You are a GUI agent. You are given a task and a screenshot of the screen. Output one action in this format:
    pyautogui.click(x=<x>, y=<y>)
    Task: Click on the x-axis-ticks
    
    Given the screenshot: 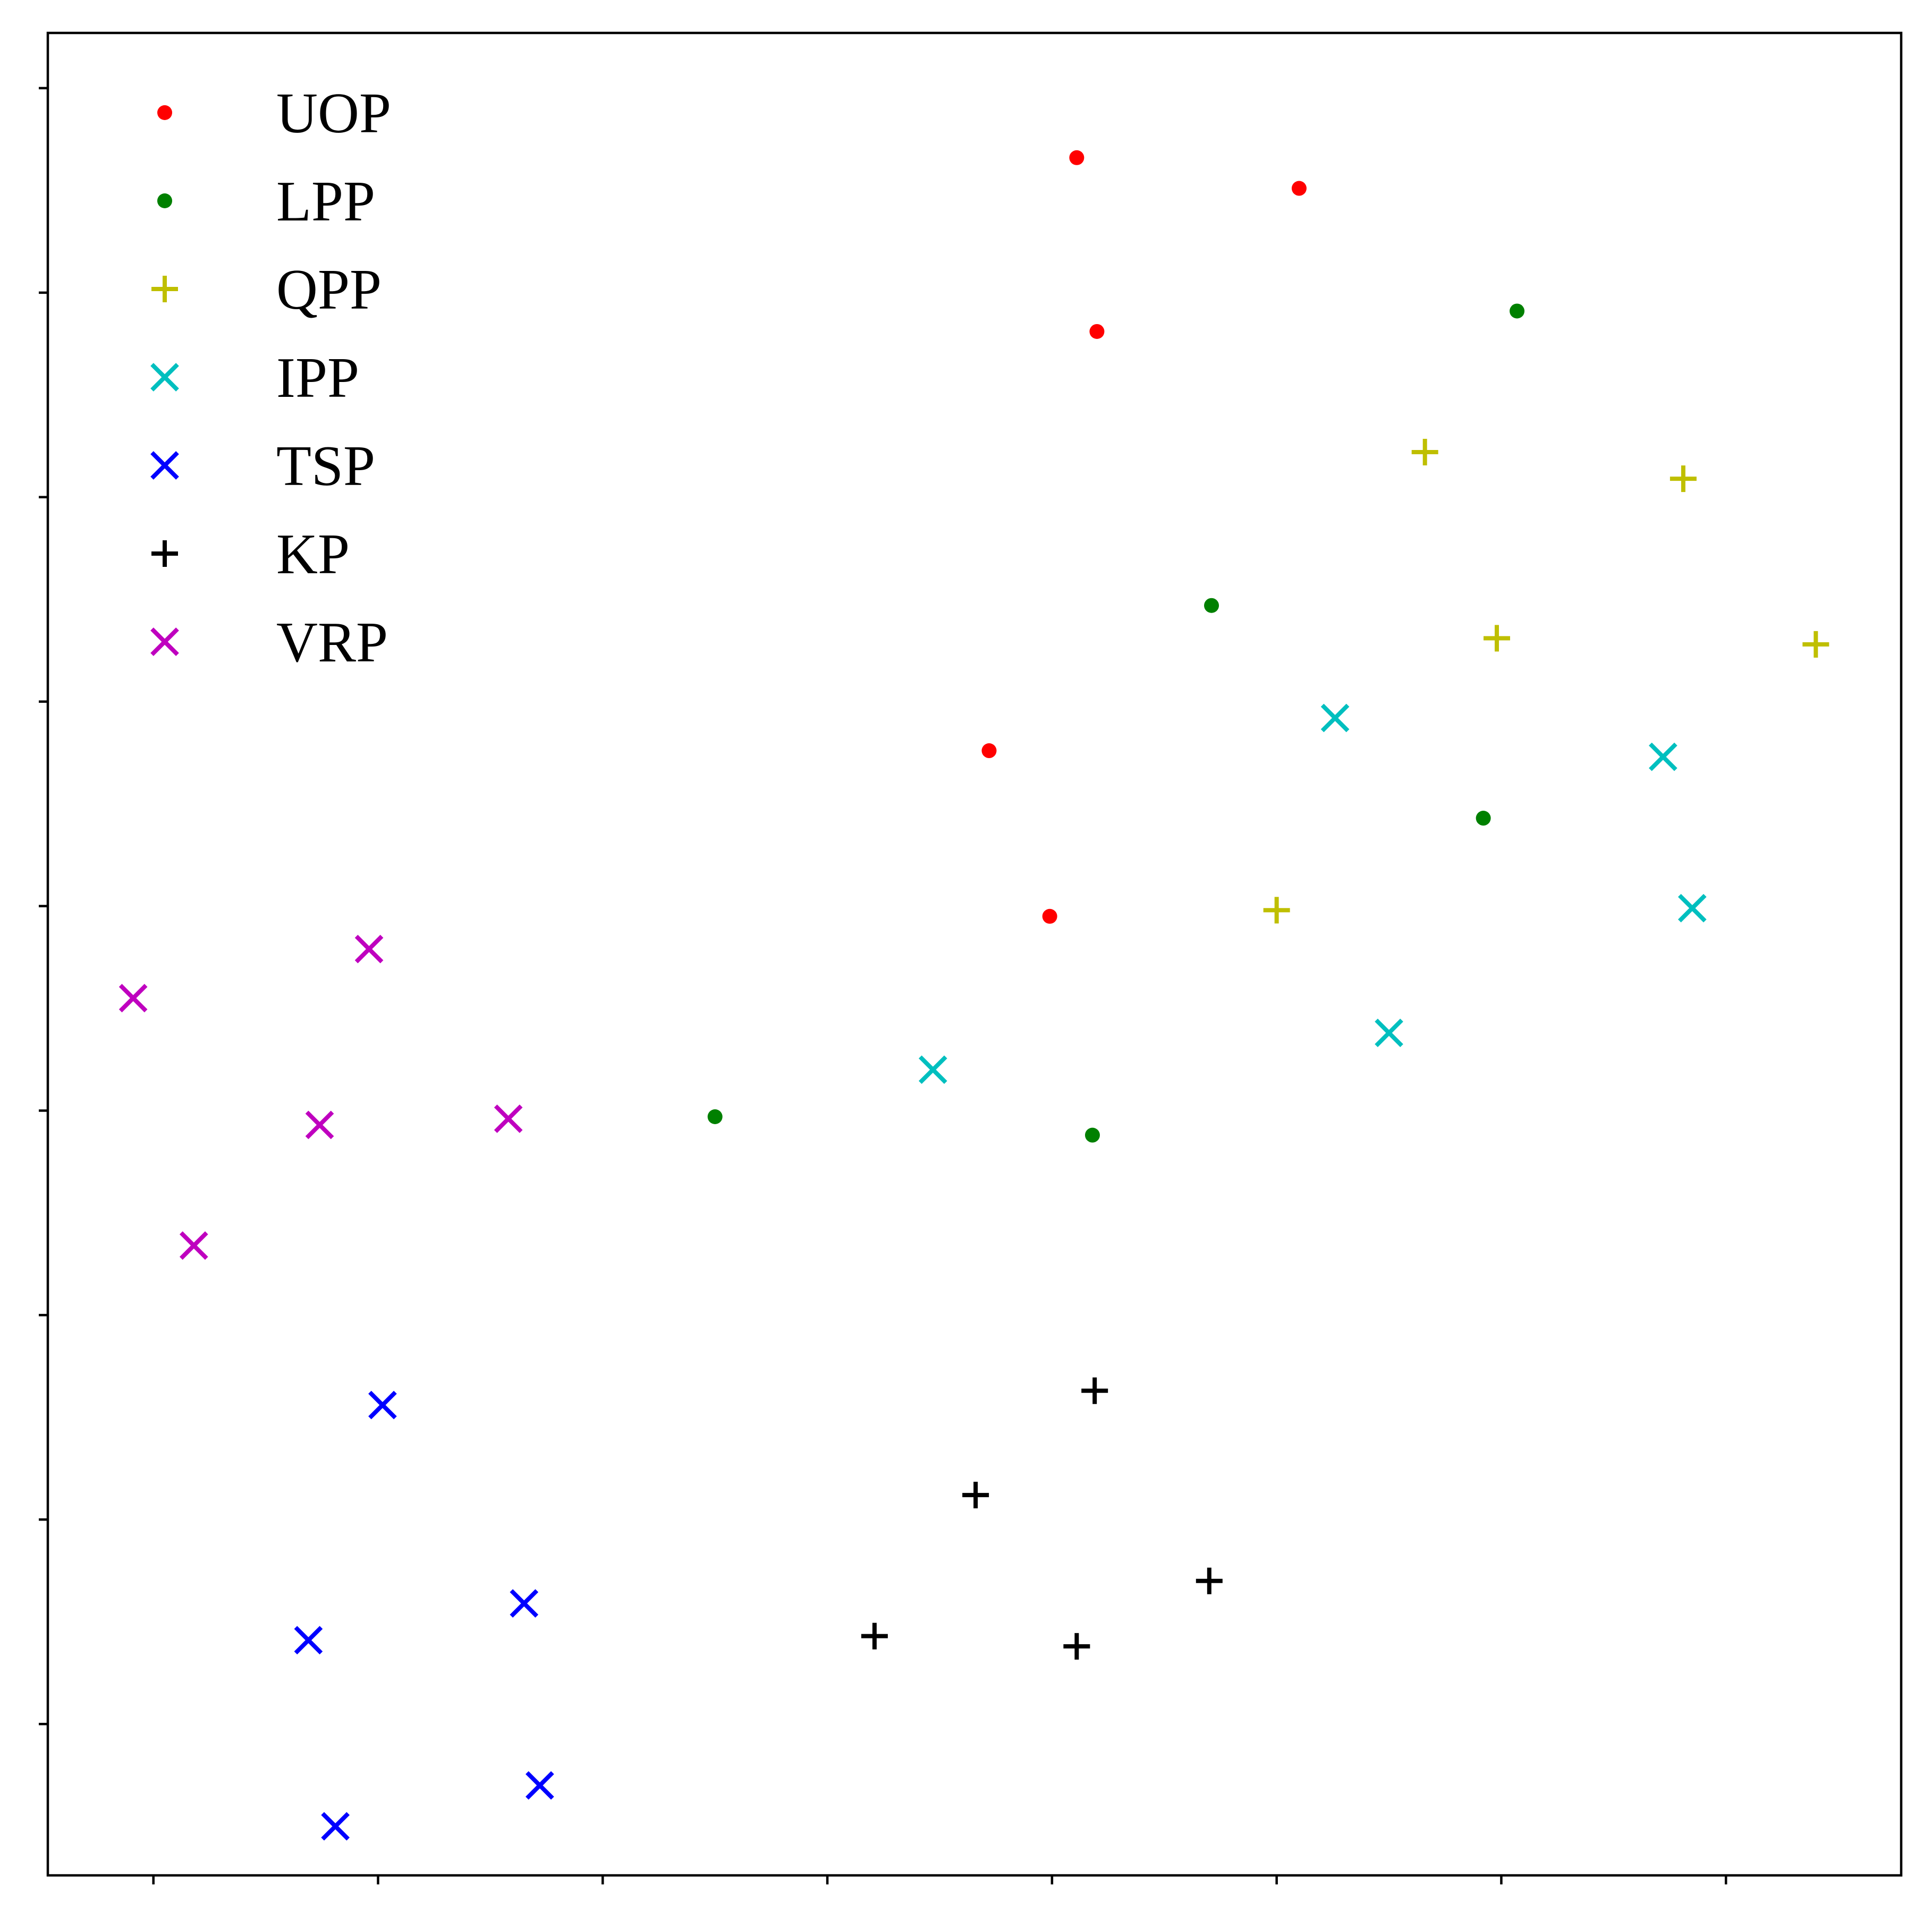 What is the action you would take?
    pyautogui.click(x=940, y=1880)
    